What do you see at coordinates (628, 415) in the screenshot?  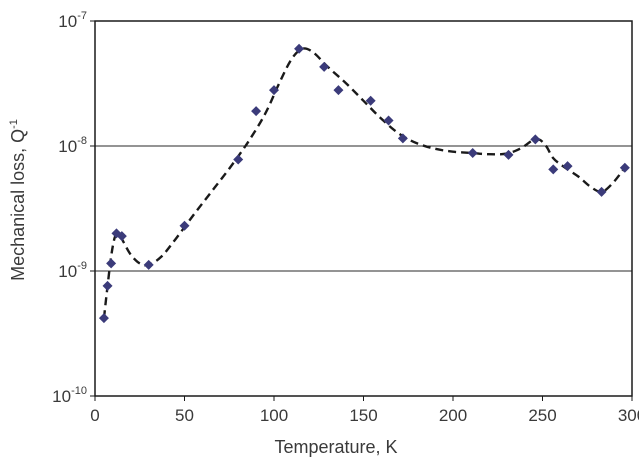 I see `x-tick-label-6: 300` at bounding box center [628, 415].